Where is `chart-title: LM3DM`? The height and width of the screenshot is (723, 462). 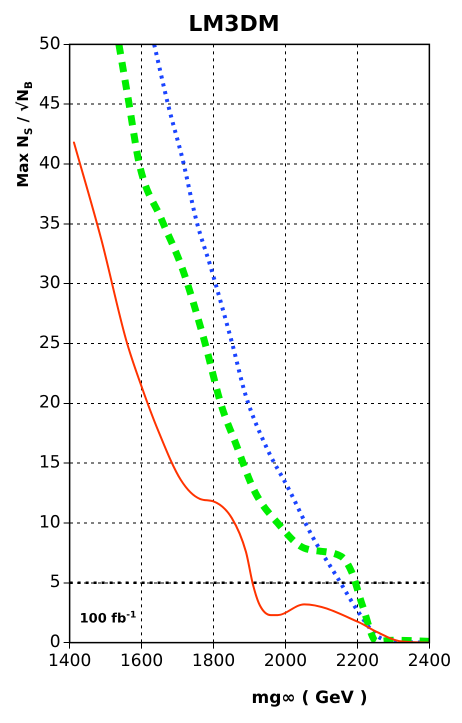 chart-title: LM3DM is located at coordinates (234, 24).